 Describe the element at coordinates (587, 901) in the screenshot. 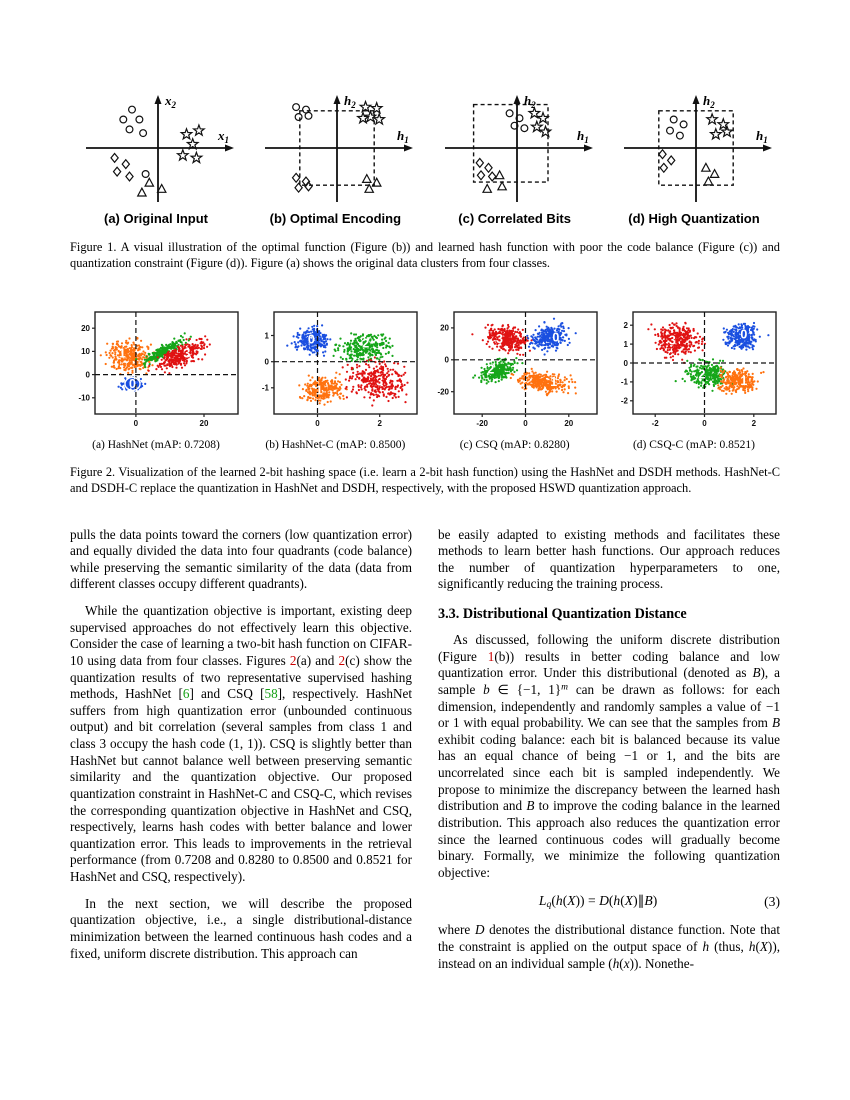

I see `text-segment: )) =` at that location.